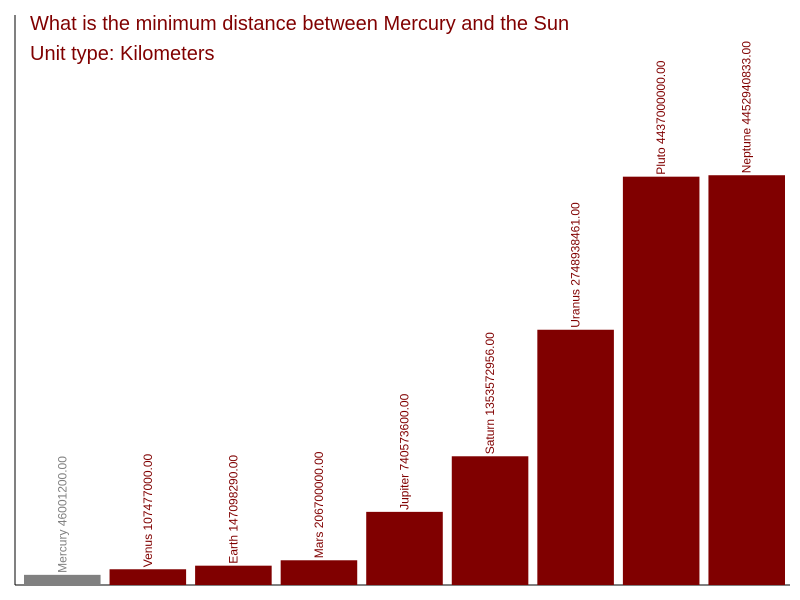  Describe the element at coordinates (405, 431) in the screenshot. I see `value-label: 740573600.00` at that location.